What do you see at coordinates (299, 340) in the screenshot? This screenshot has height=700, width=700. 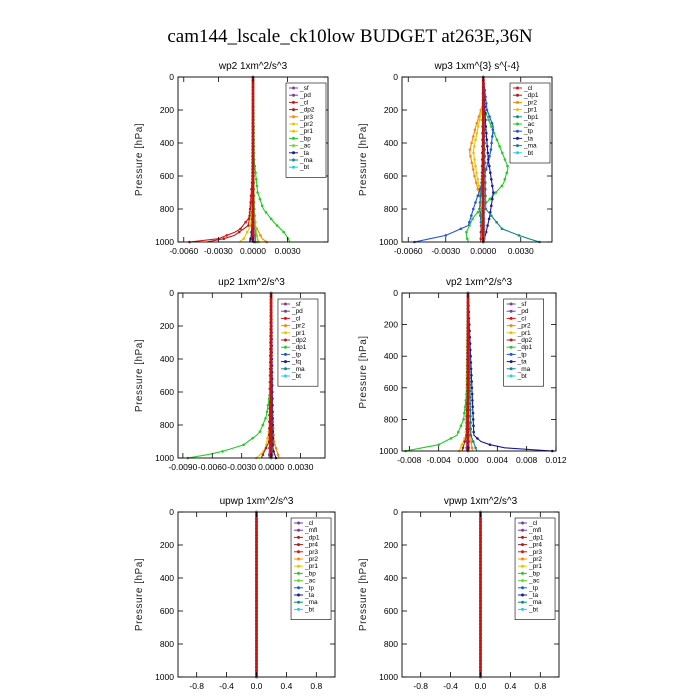 I see `legend-label: _dp2` at bounding box center [299, 340].